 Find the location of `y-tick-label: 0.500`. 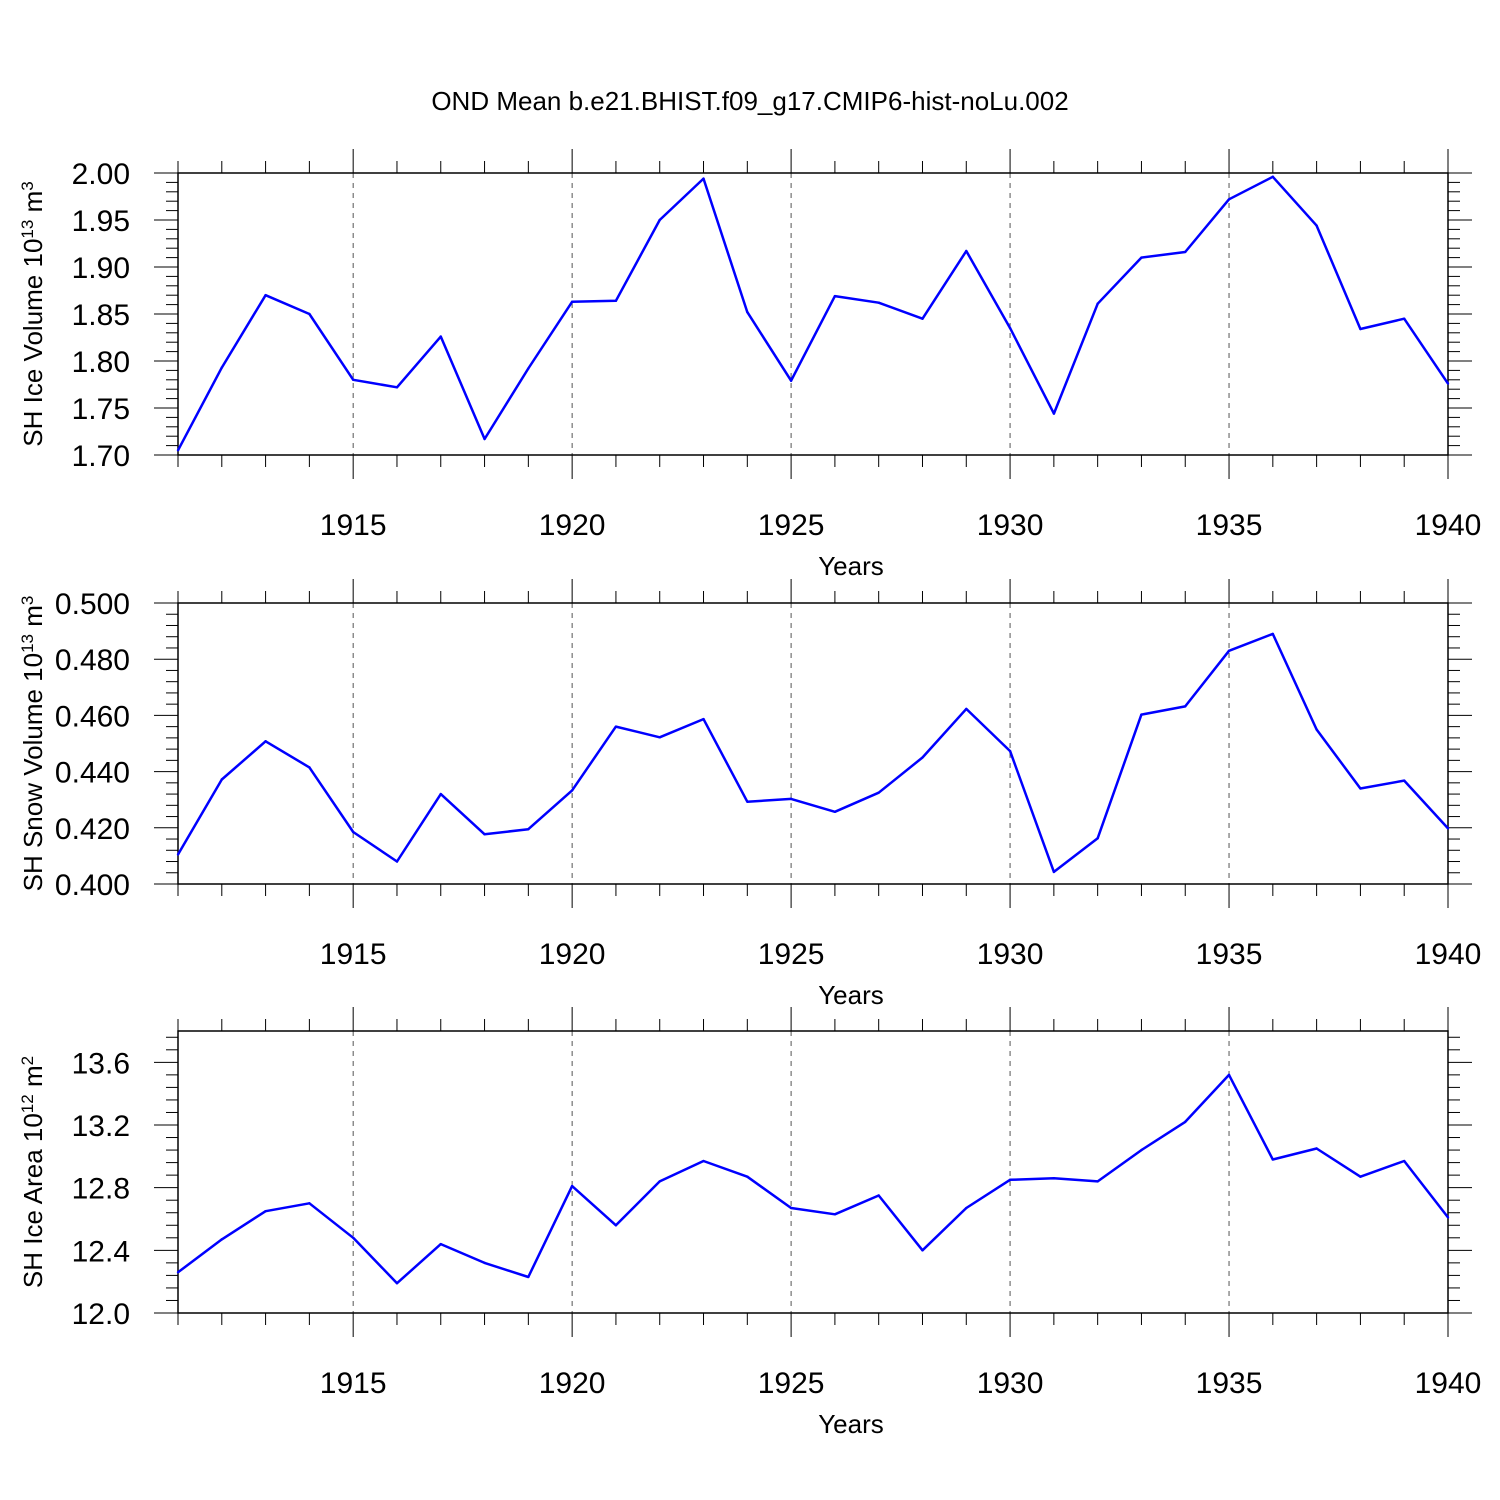

y-tick-label: 0.500 is located at coordinates (92, 604).